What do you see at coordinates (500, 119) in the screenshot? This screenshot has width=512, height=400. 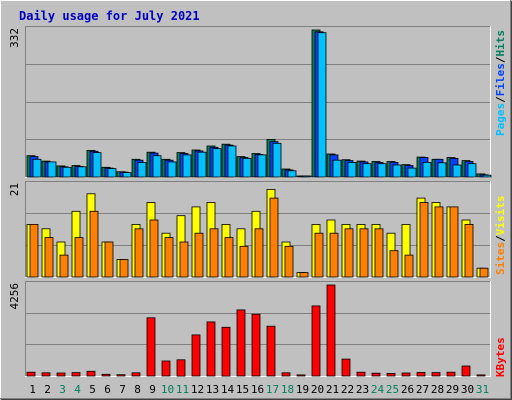 I see `legend-pages: Pages` at bounding box center [500, 119].